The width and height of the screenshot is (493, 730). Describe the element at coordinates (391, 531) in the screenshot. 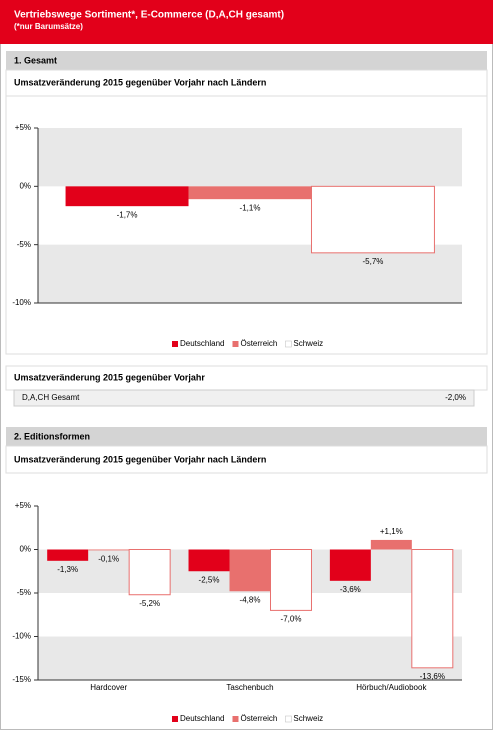

I see `value-label: +1,1%` at that location.